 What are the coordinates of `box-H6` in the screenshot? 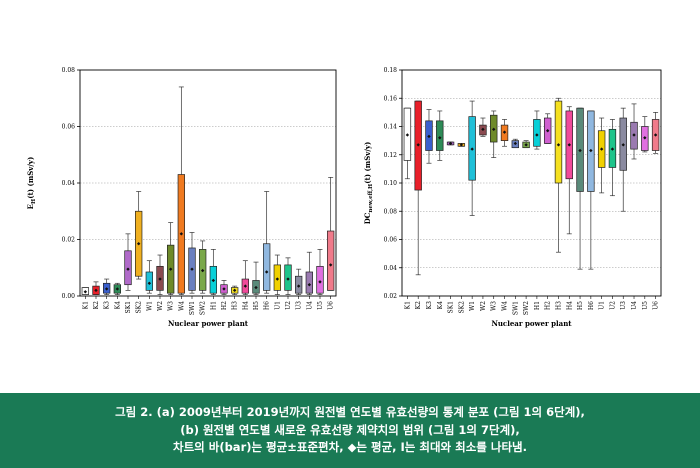 It's located at (591, 190).